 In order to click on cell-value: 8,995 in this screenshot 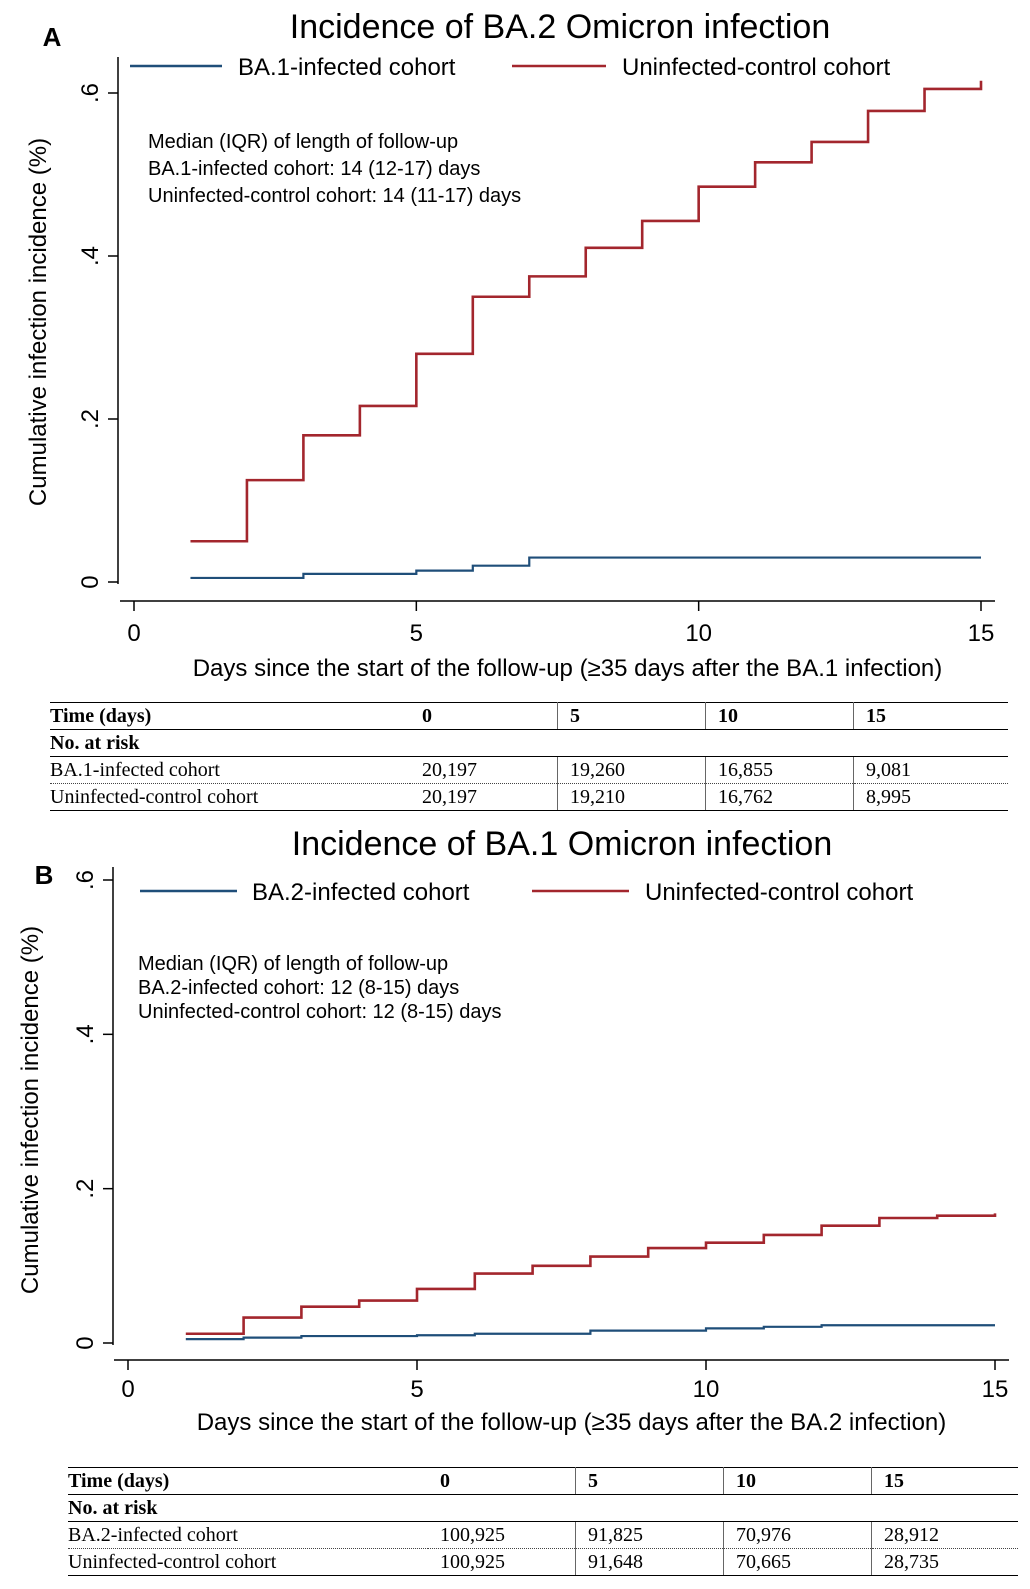, I will do `click(930, 797)`.